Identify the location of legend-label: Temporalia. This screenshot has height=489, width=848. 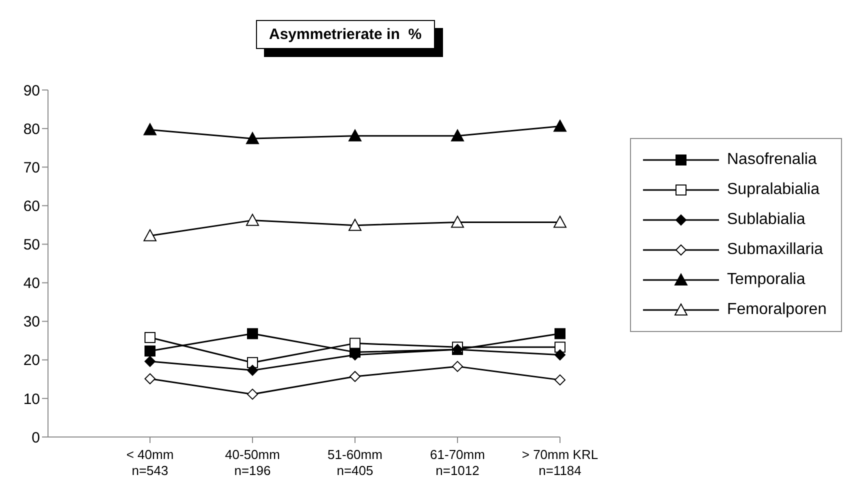
(766, 280).